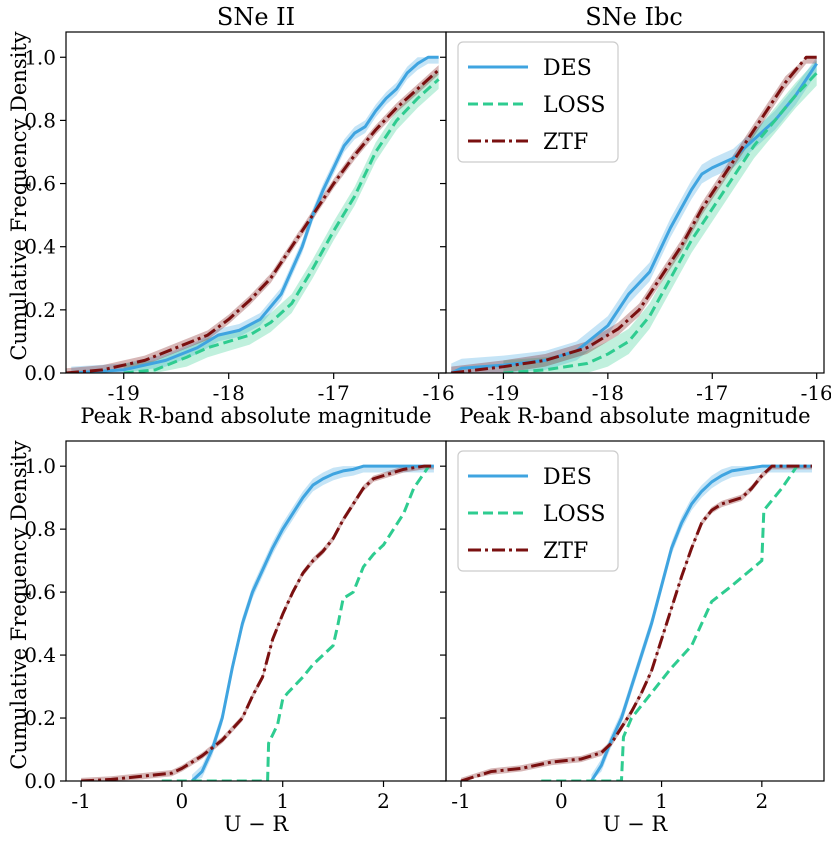 This screenshot has width=831, height=841. What do you see at coordinates (634, 17) in the screenshot?
I see `panel-title-sne-ibc: SNe Ibc` at bounding box center [634, 17].